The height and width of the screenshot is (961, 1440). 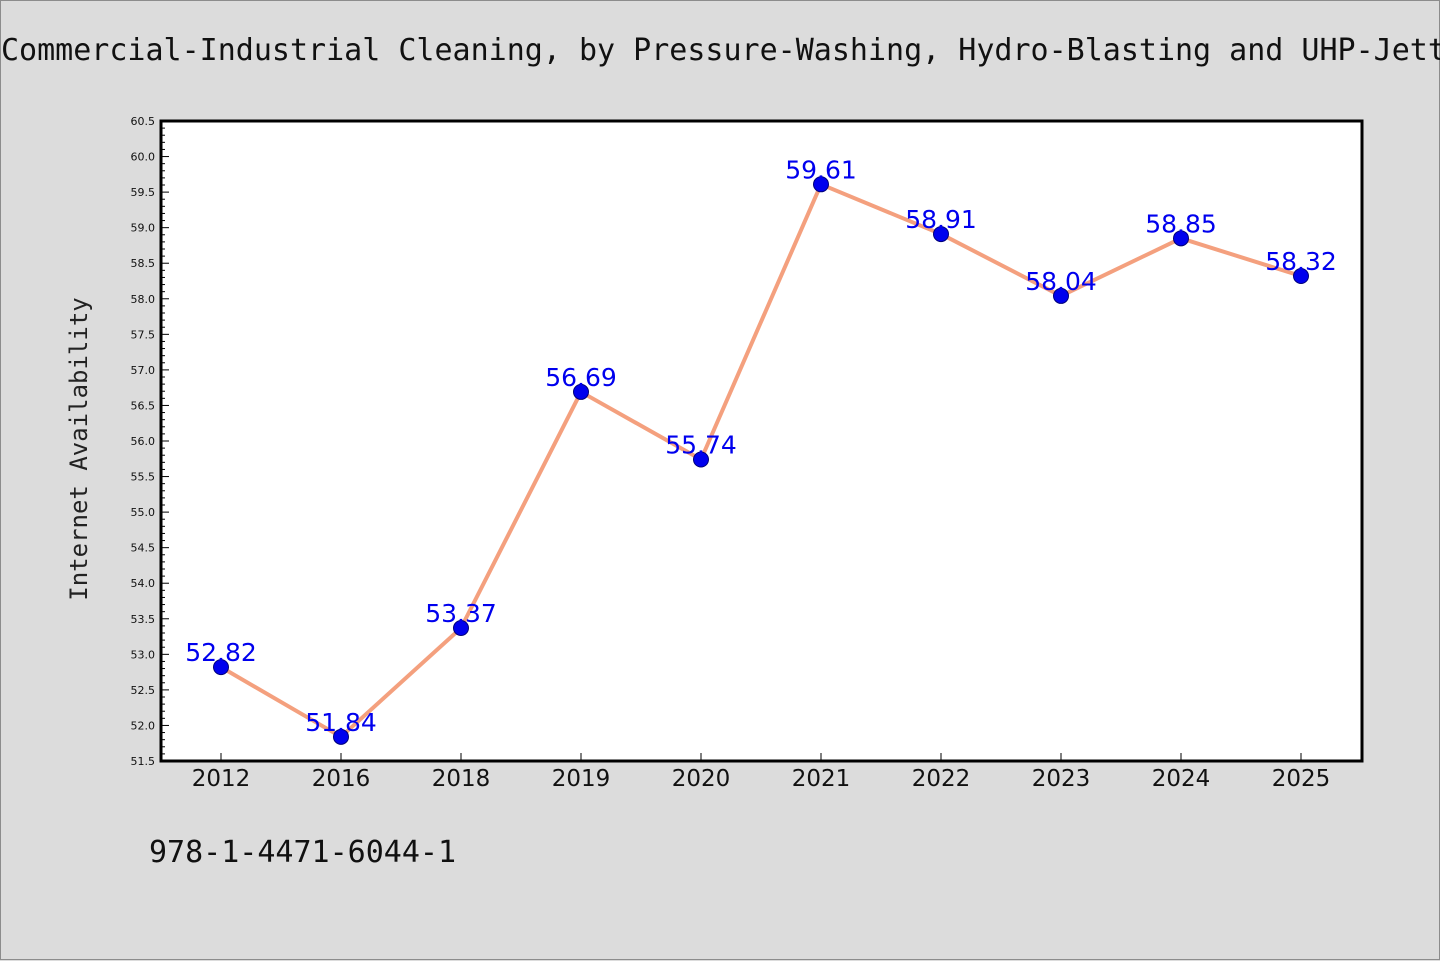 What do you see at coordinates (701, 444) in the screenshot?
I see `data-label: 55.74` at bounding box center [701, 444].